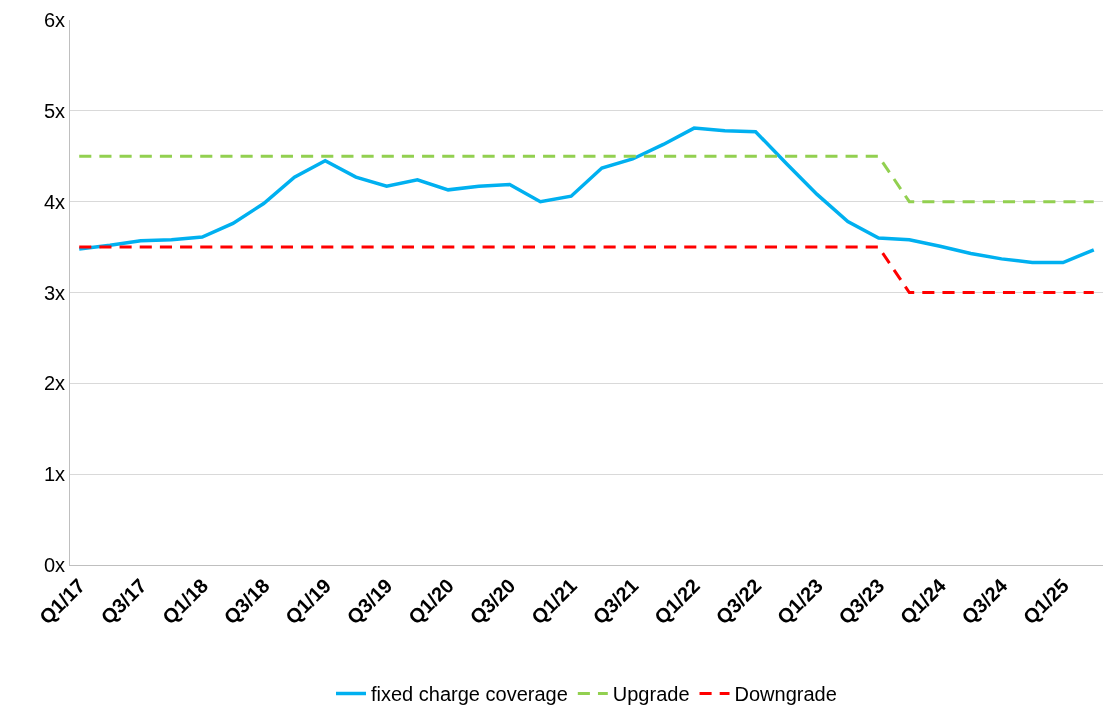  What do you see at coordinates (54, 565) in the screenshot?
I see `y-tick-label: 0x` at bounding box center [54, 565].